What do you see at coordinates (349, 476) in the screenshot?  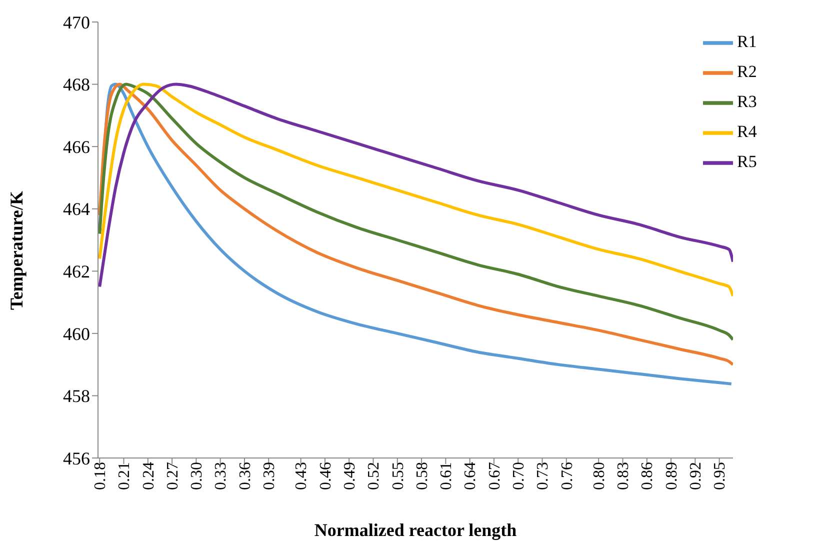 I see `x-tick-label: 0.49` at bounding box center [349, 476].